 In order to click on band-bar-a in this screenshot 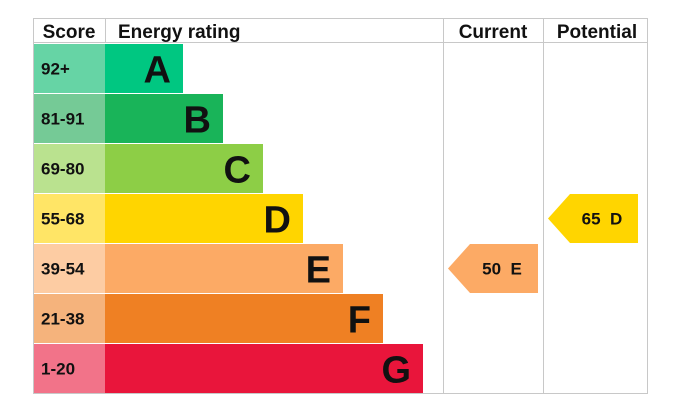, I will do `click(144, 68)`.